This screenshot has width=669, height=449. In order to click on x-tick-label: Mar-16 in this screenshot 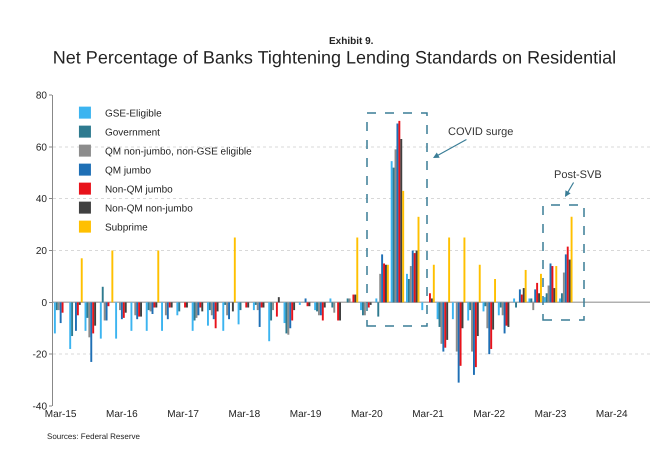, I will do `click(122, 414)`.